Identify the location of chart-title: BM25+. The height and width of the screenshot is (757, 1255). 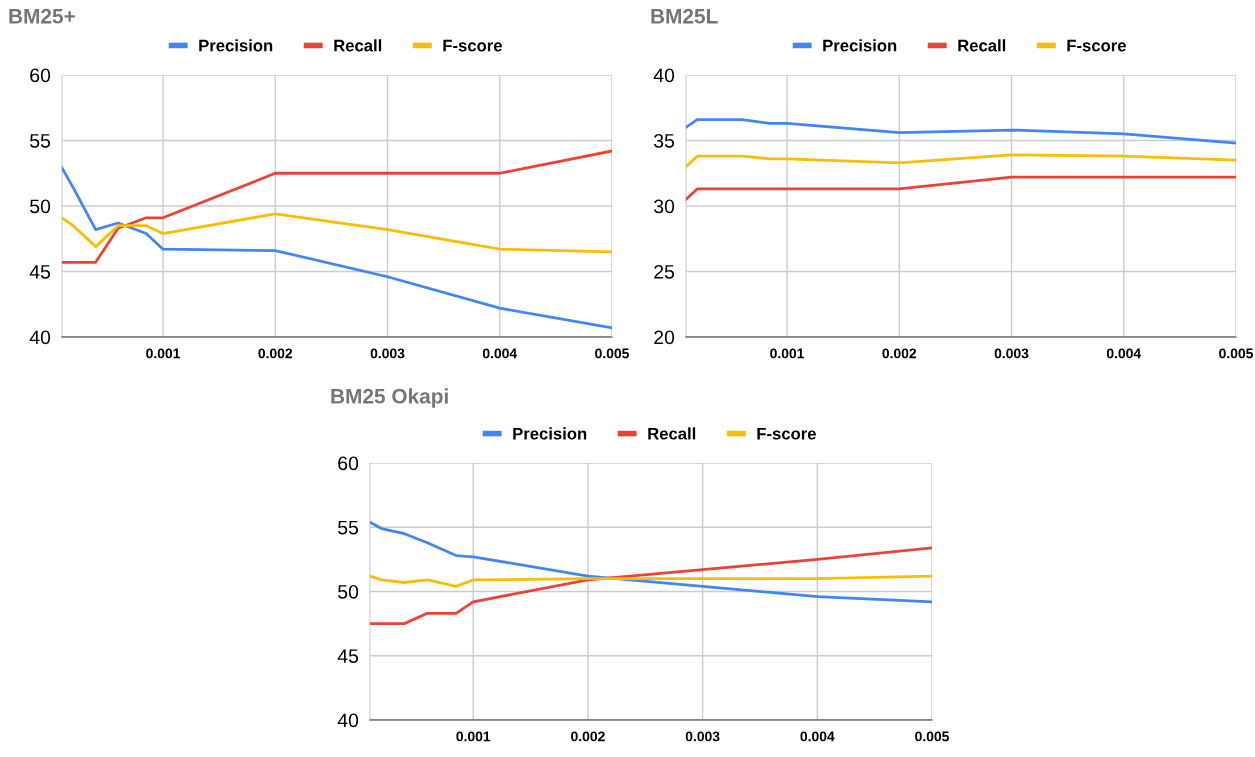
(42, 16).